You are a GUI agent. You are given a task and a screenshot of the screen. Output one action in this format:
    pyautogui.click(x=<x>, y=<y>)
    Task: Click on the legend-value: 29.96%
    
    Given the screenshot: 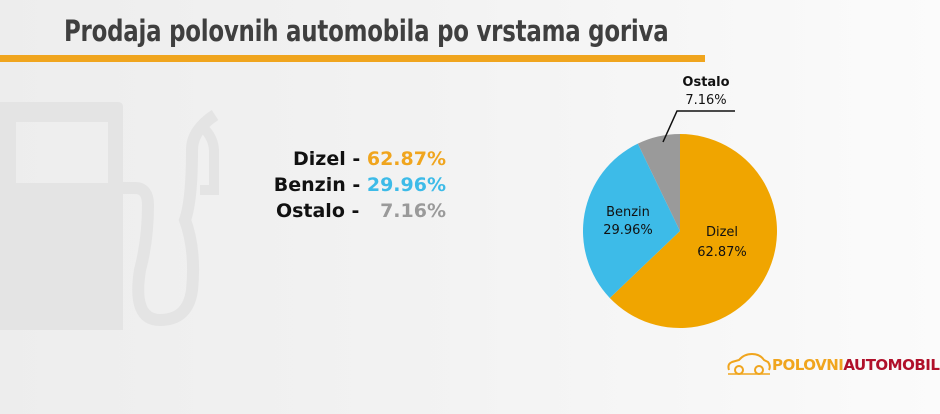 What is the action you would take?
    pyautogui.click(x=406, y=185)
    